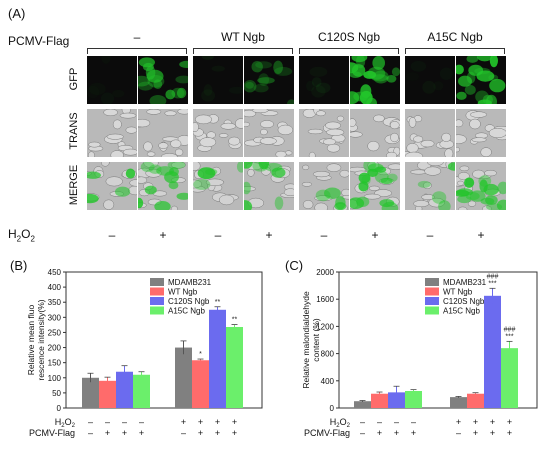  Describe the element at coordinates (200, 384) in the screenshot. I see `bar-wt-ngb` at that location.